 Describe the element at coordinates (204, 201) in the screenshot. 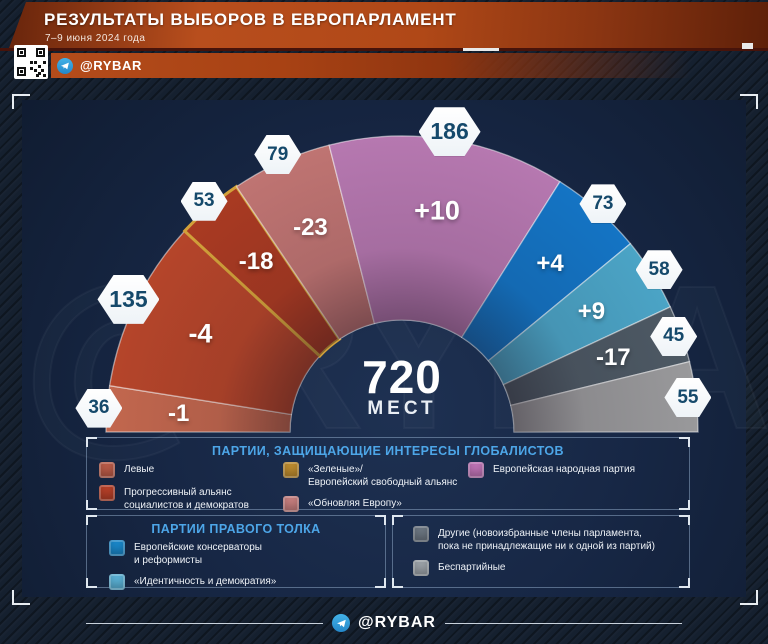

I see `seats-badge-3: 53` at that location.